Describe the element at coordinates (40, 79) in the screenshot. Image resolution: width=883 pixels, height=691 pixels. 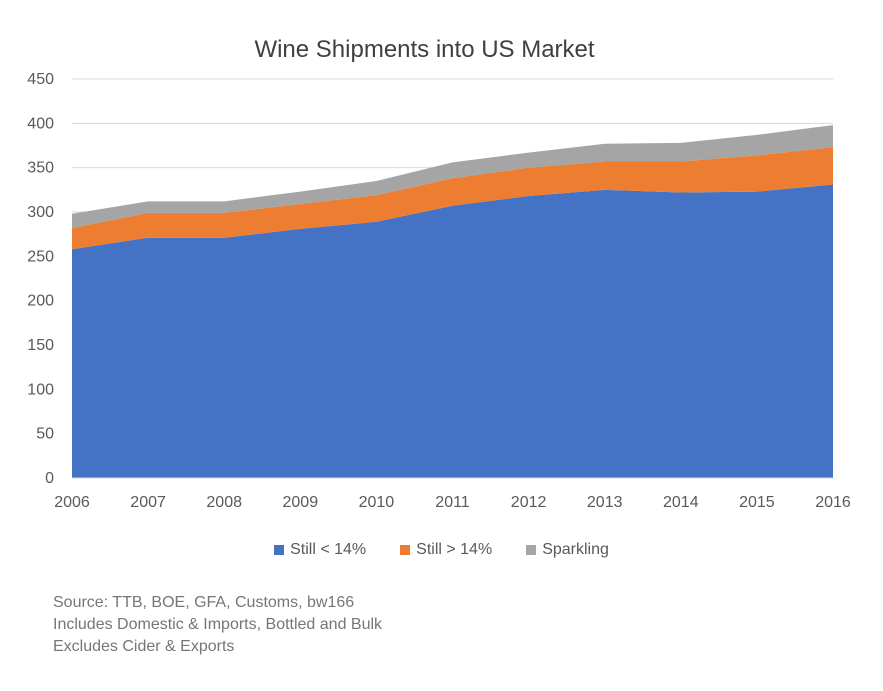
I see `y-tick-label: 450` at that location.